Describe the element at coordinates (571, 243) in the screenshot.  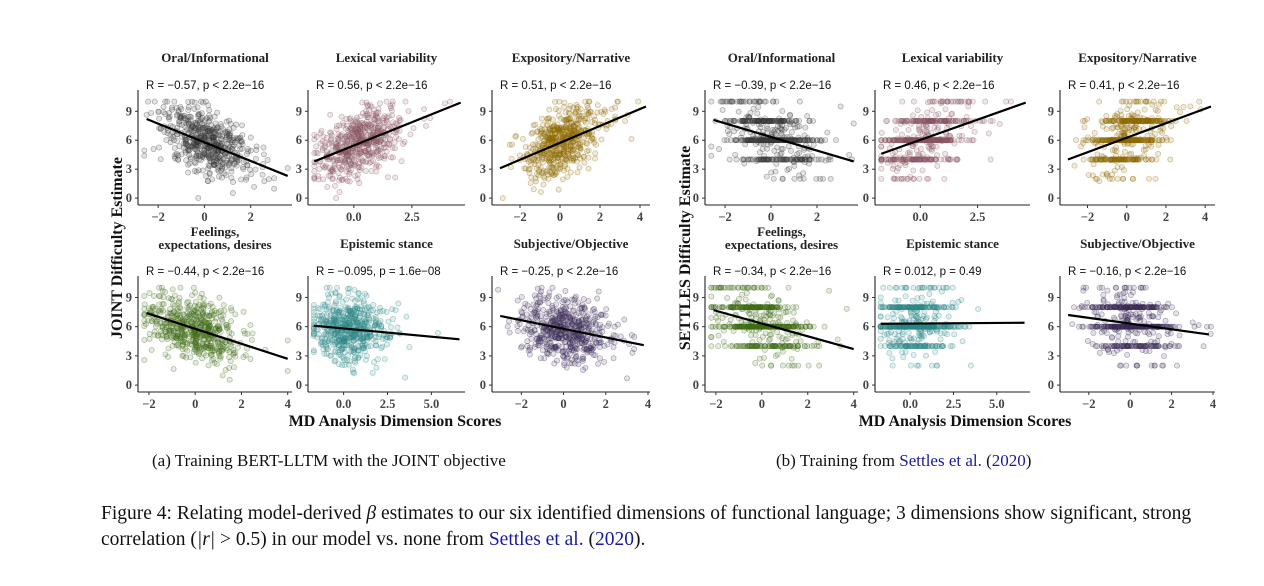
I see `panel-title: Subjective/Objective` at that location.